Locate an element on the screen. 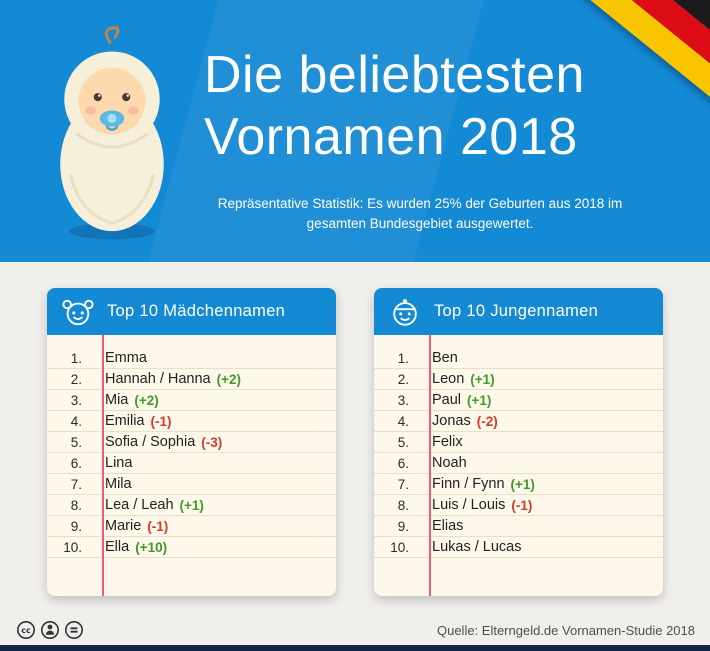  list-item: 1. Emma is located at coordinates (191, 358).